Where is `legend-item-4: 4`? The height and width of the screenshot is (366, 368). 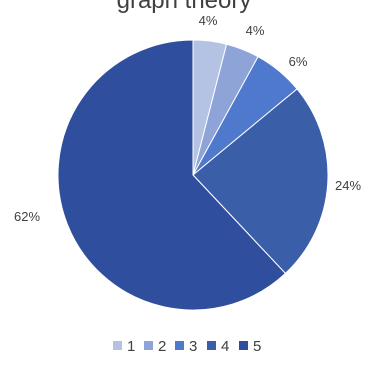
legend-item-4: 4 is located at coordinates (218, 346).